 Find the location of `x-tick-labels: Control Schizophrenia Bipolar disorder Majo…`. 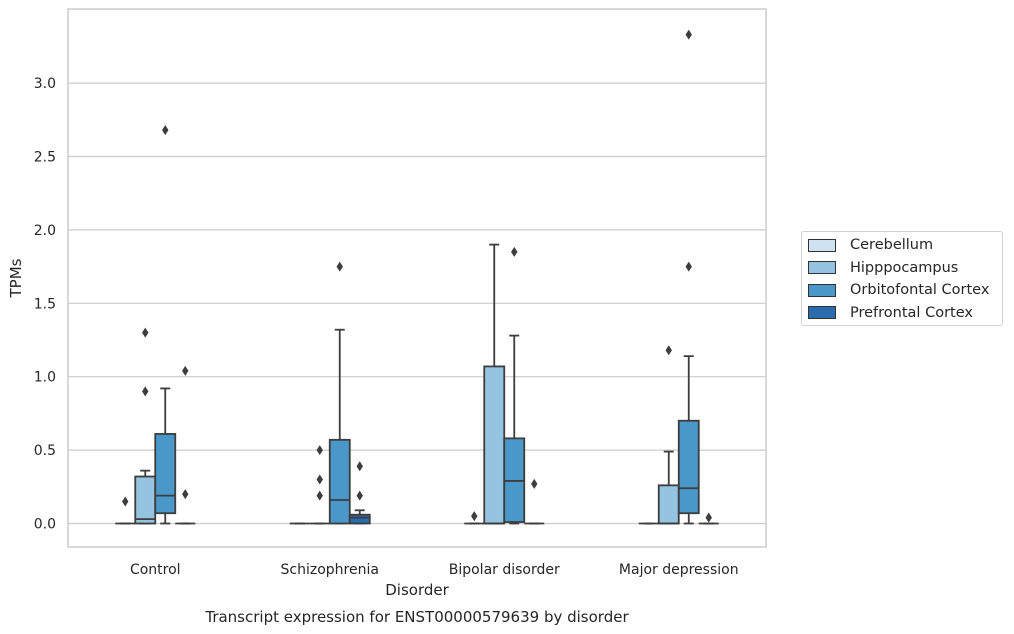

x-tick-labels: Control Schizophrenia Bipolar disorder Majo… is located at coordinates (434, 570).